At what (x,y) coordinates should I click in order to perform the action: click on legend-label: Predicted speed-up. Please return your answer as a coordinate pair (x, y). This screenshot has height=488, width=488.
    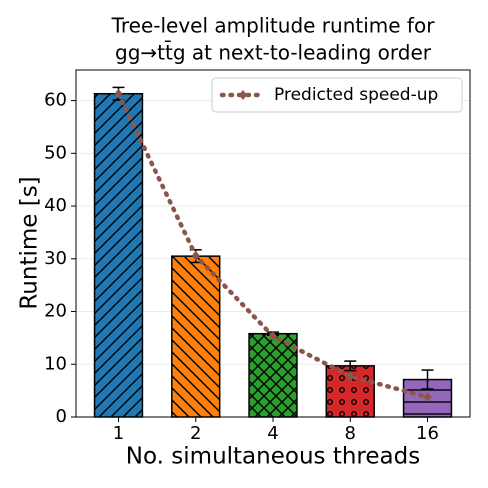
    Looking at the image, I should click on (356, 95).